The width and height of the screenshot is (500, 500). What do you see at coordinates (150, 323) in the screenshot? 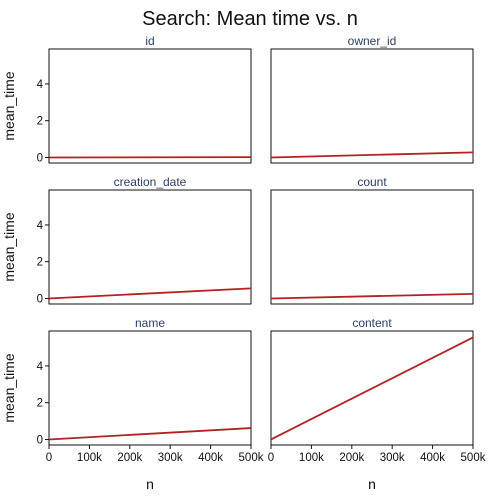
I see `facet-title: name` at bounding box center [150, 323].